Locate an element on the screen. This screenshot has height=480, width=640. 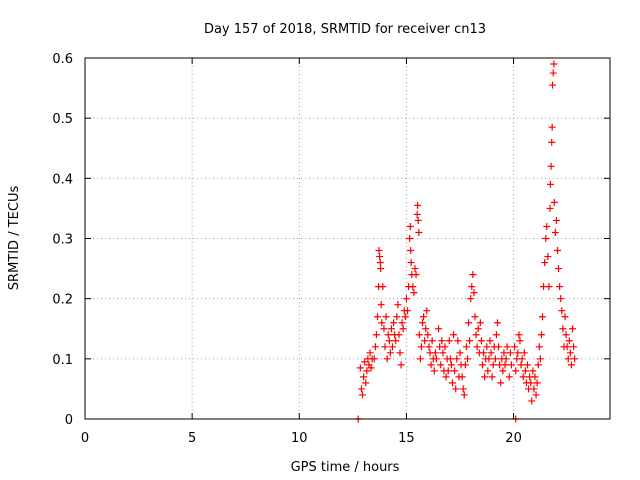
x-tick-label: 5 is located at coordinates (192, 438).